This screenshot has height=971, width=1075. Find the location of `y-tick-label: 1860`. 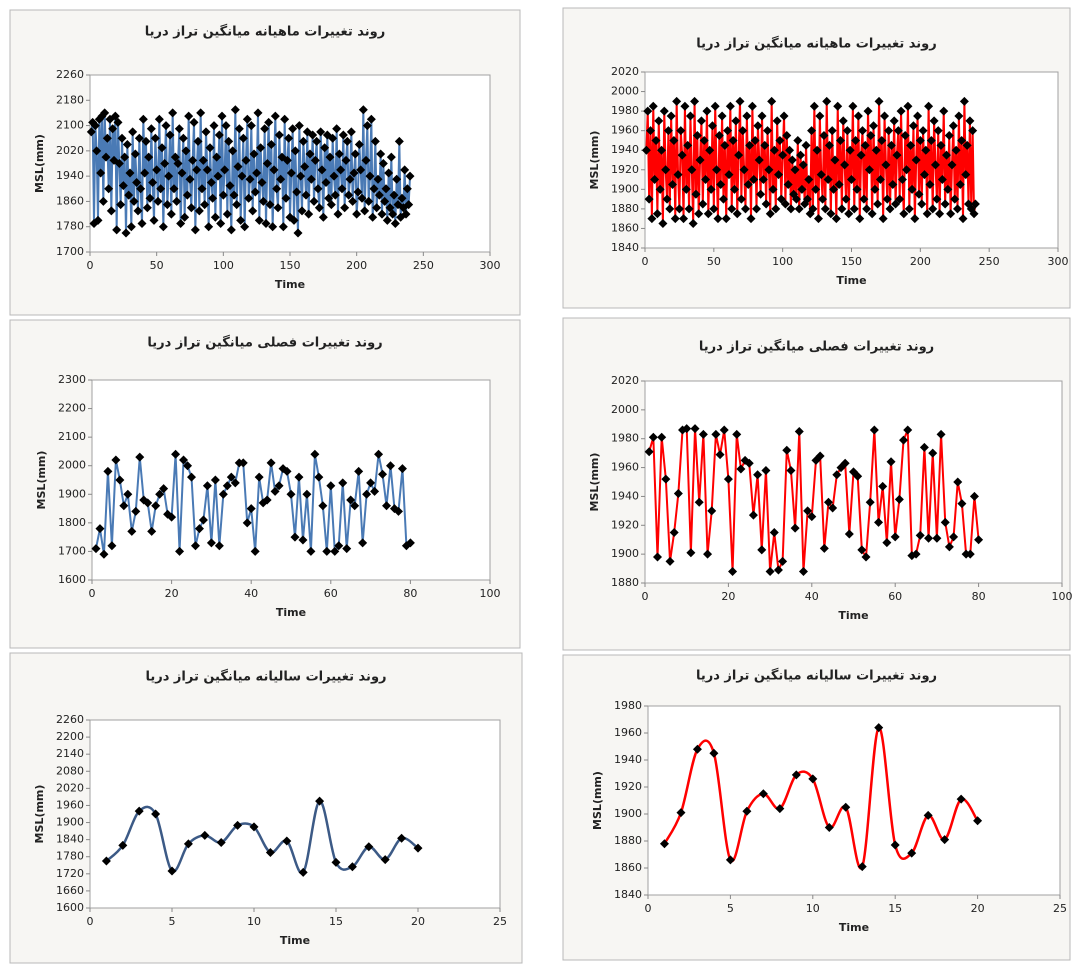

y-tick-label: 1860 is located at coordinates (628, 867).